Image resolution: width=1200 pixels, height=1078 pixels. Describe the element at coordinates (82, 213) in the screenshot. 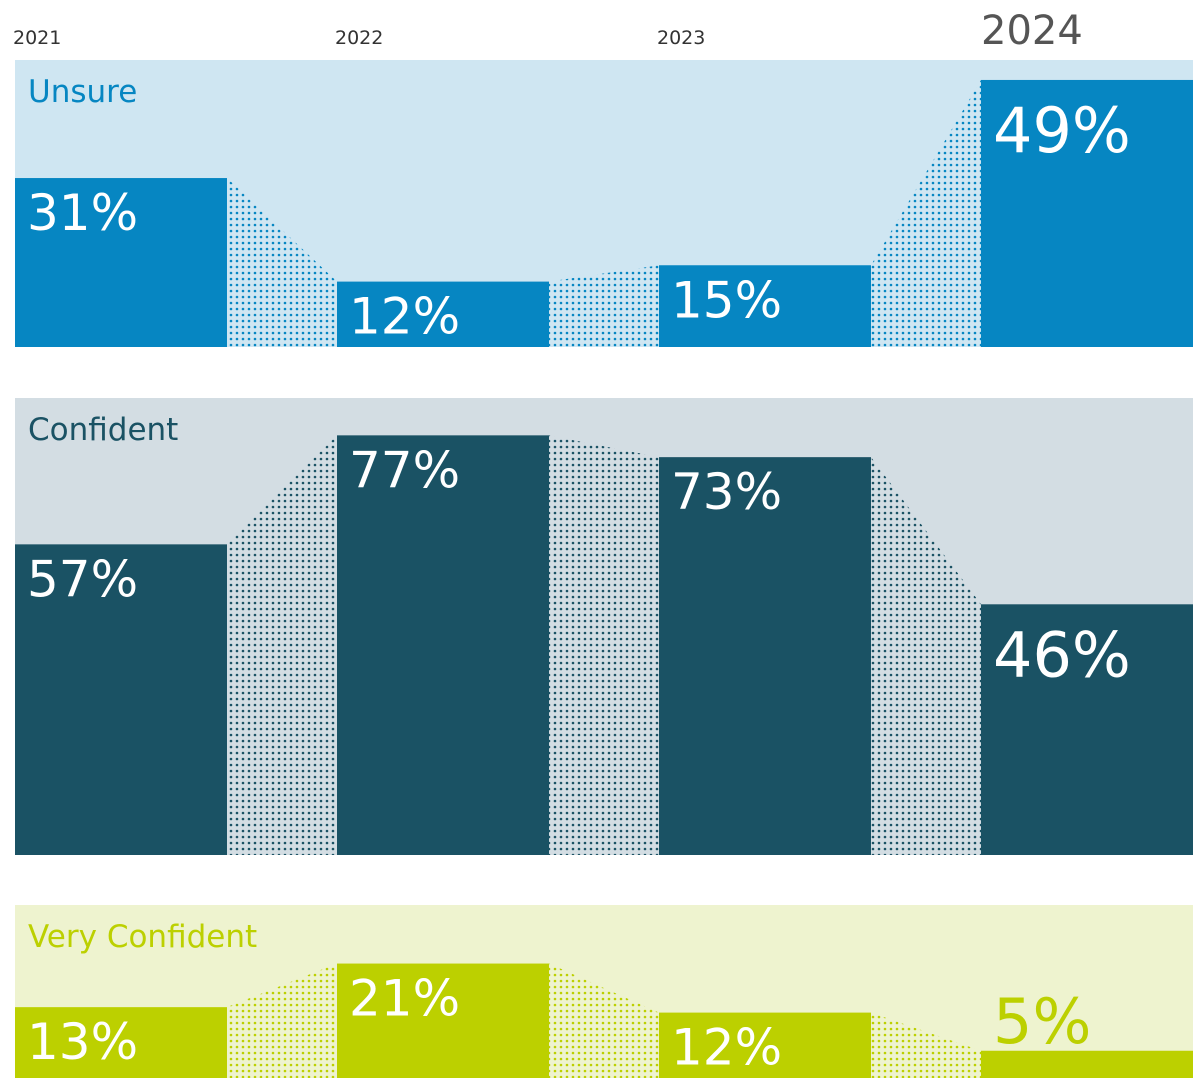

I see `value-label: 31%` at that location.